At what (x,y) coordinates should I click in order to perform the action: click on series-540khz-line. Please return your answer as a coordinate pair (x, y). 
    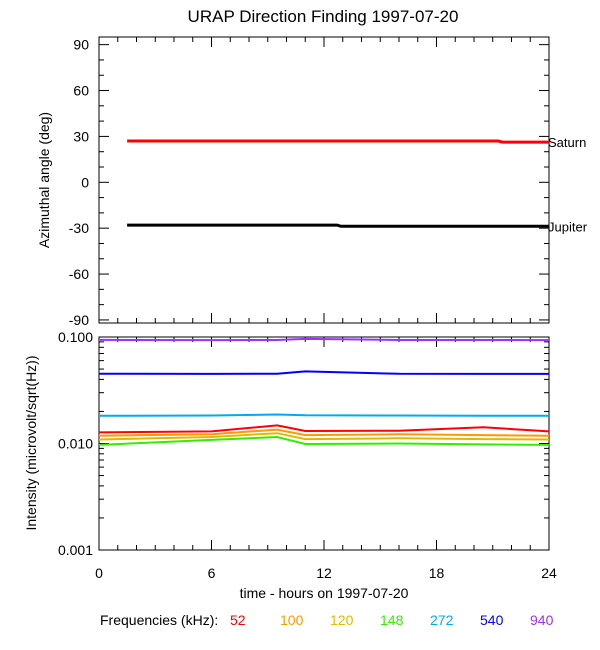
    Looking at the image, I should click on (323, 372).